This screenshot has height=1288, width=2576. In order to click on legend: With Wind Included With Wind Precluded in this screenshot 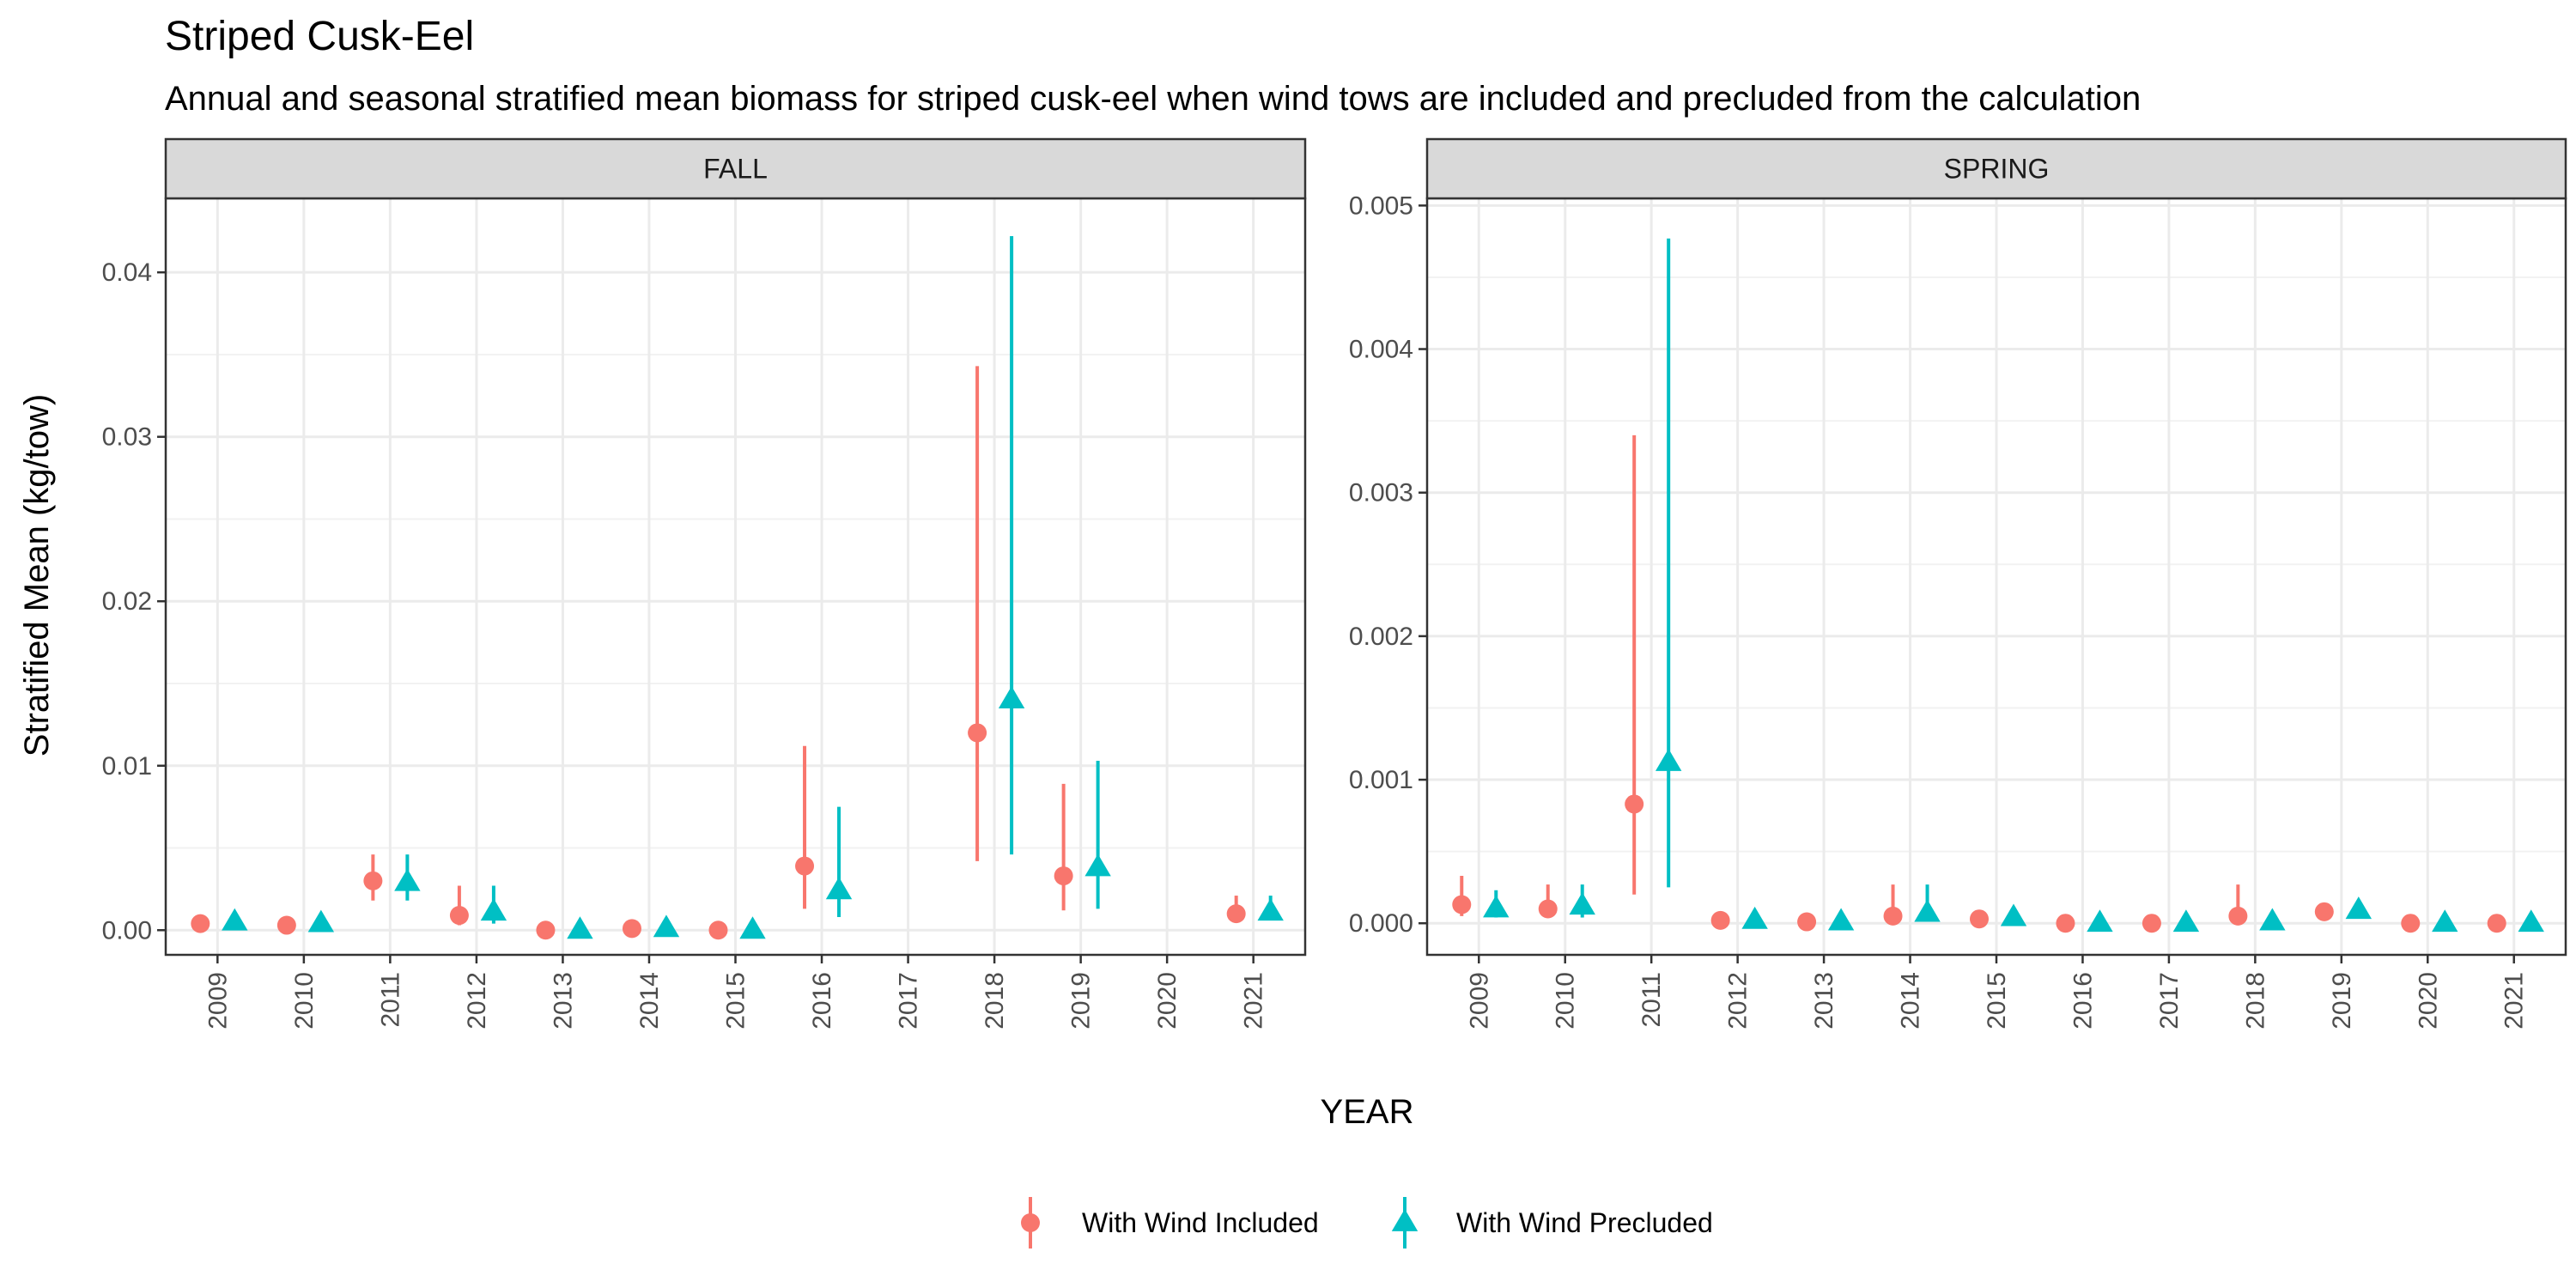, I will do `click(1367, 1223)`.